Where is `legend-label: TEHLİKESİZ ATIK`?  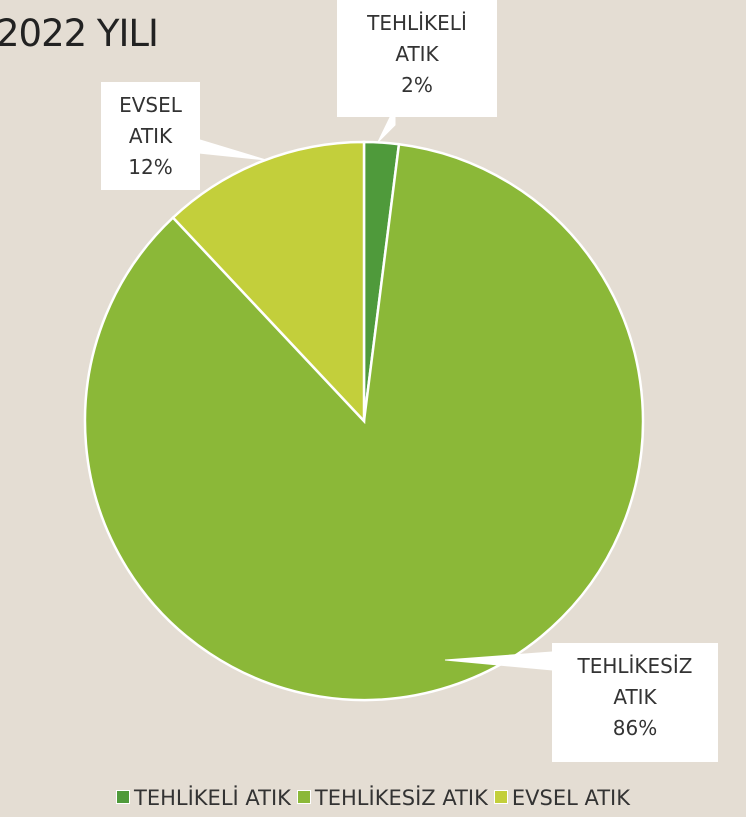 legend-label: TEHLİKESİZ ATIK is located at coordinates (401, 798).